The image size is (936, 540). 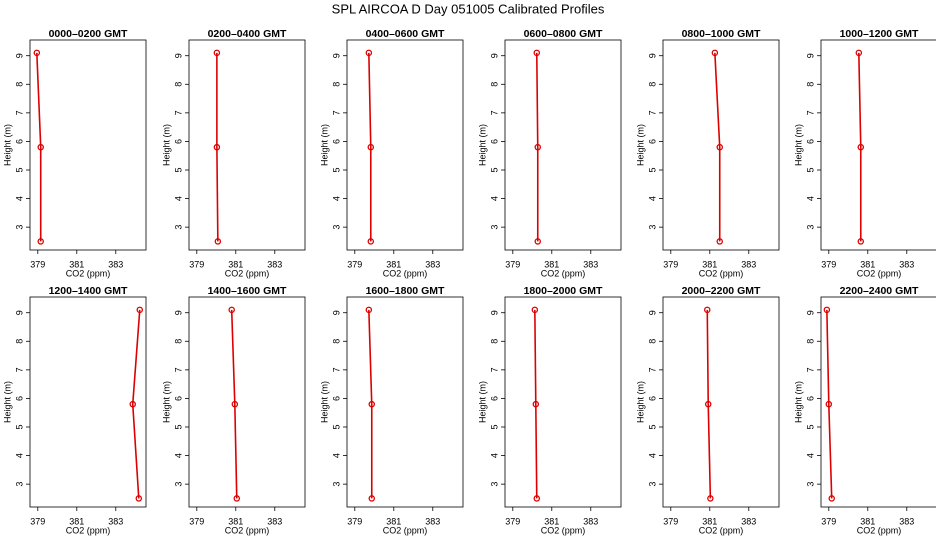 I want to click on panel-title: 2000–2200 GMT, so click(x=721, y=291).